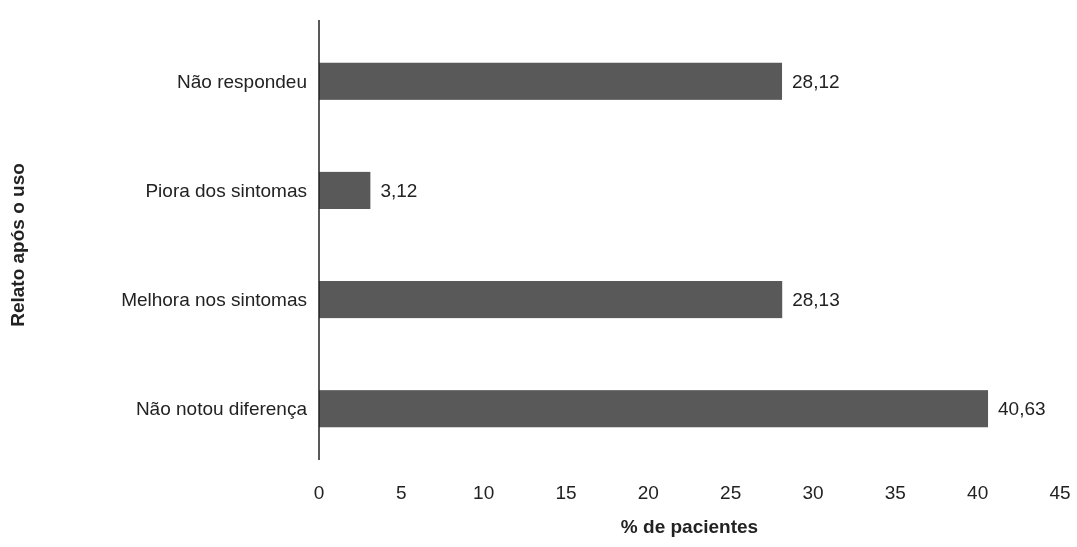 This screenshot has width=1077, height=547. What do you see at coordinates (566, 492) in the screenshot?
I see `x-tick-label: 15` at bounding box center [566, 492].